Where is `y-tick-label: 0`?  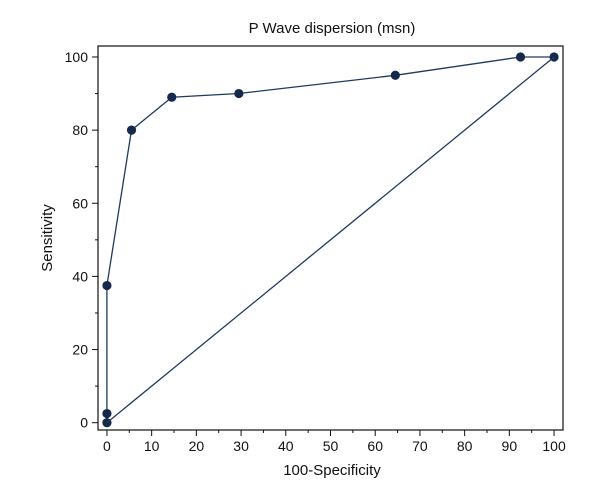
y-tick-label: 0 is located at coordinates (84, 423).